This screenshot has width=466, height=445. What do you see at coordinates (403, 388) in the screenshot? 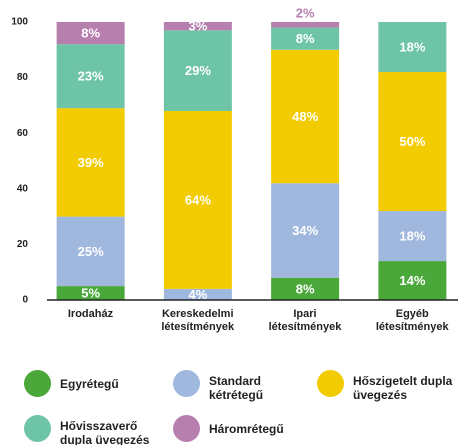
I see `legend-label: Hőszigetelt dupla üvegezés` at bounding box center [403, 388].